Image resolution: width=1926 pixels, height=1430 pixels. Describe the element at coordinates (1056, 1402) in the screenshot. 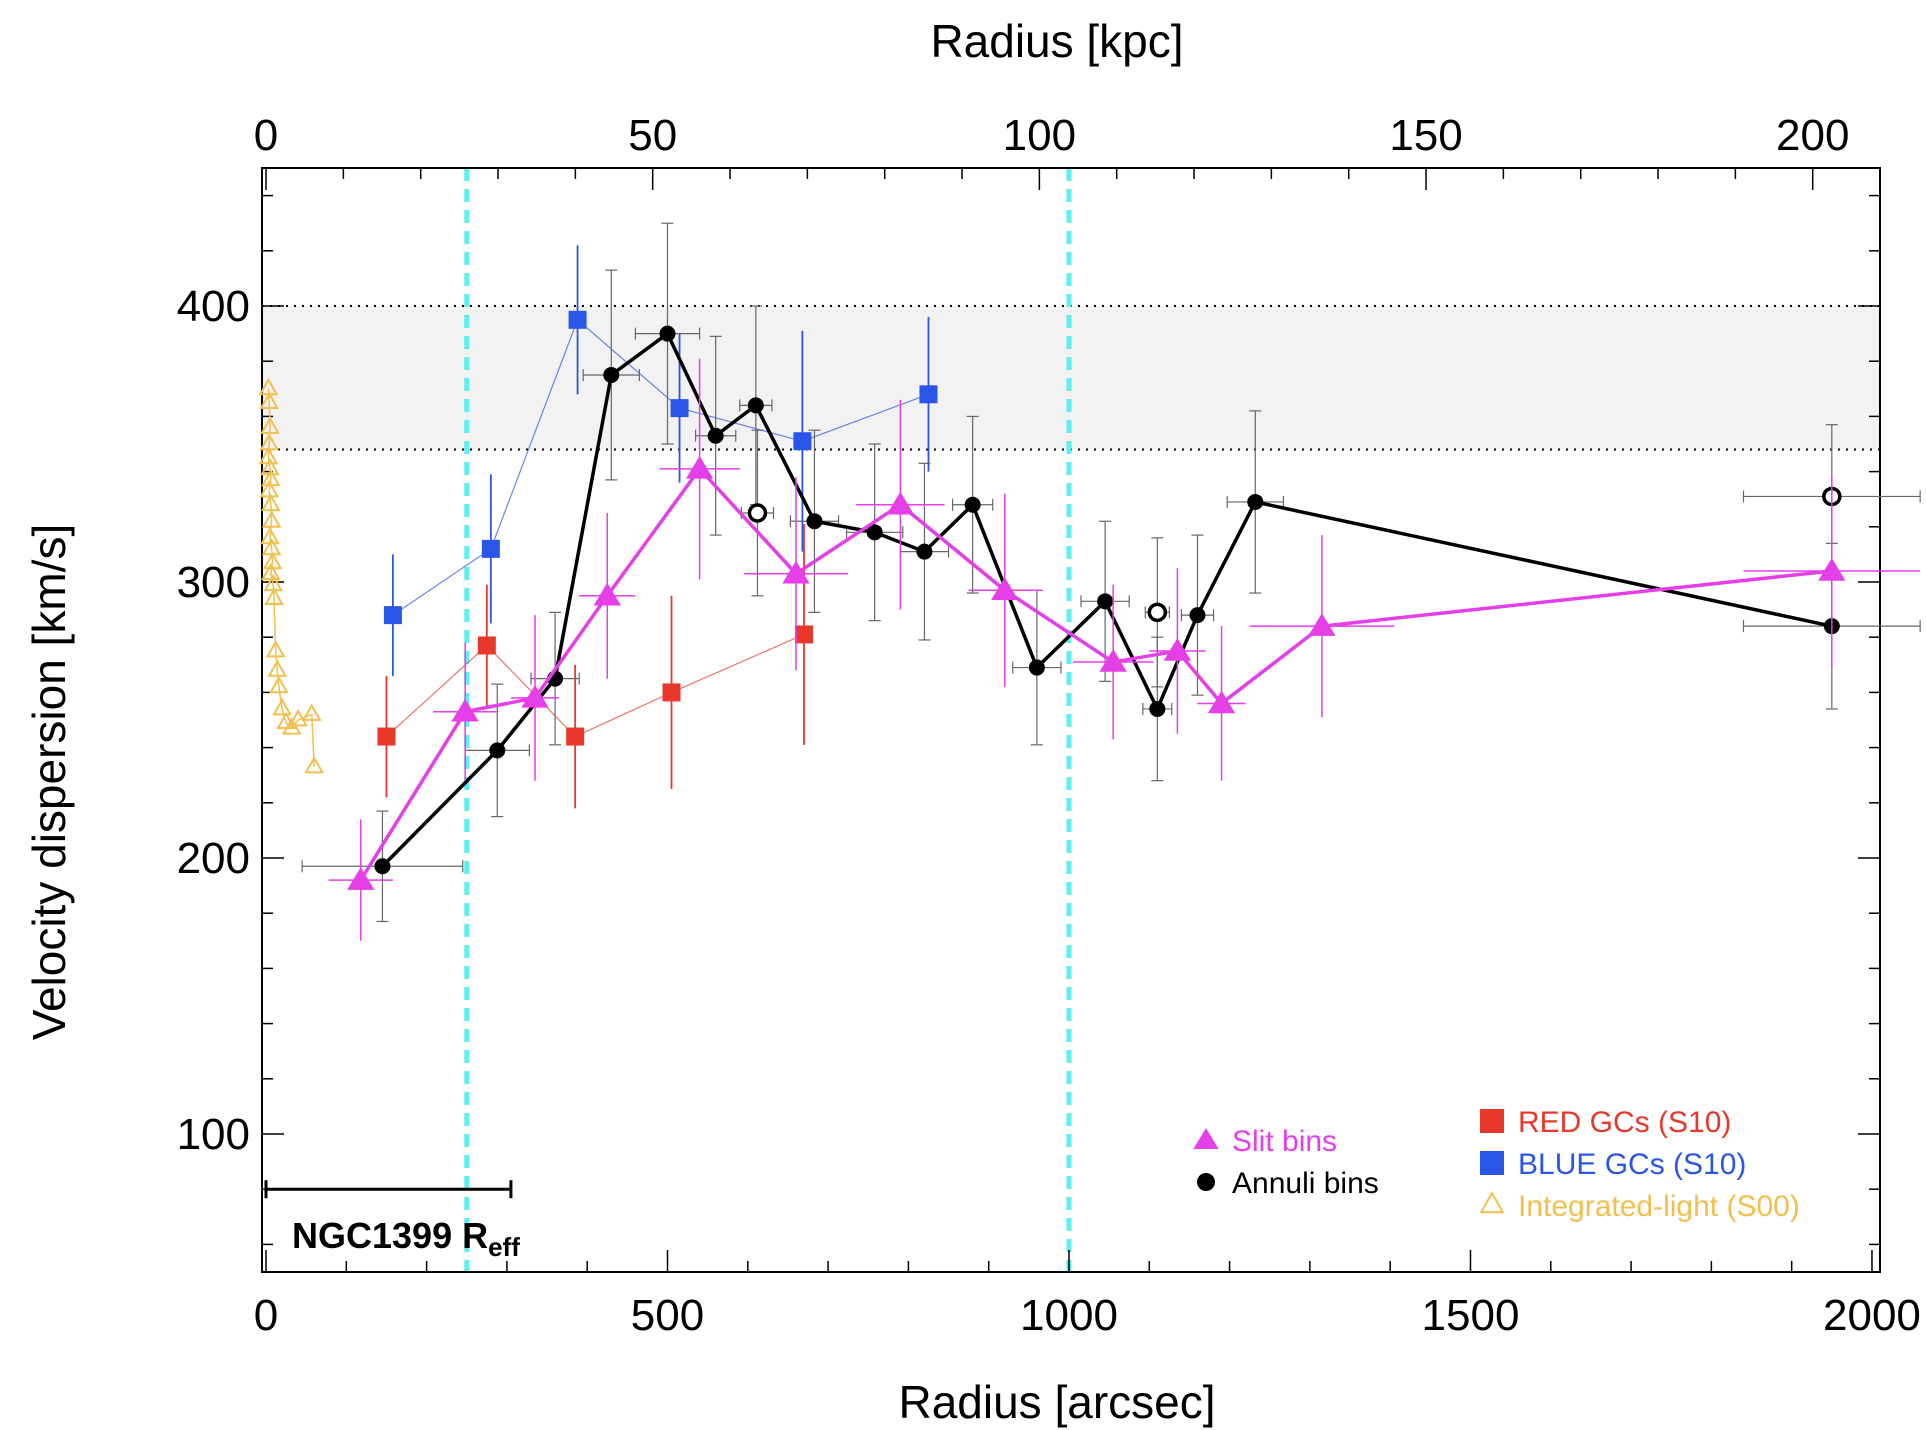

I see `x-axis-label: Radius [arcsec]` at that location.